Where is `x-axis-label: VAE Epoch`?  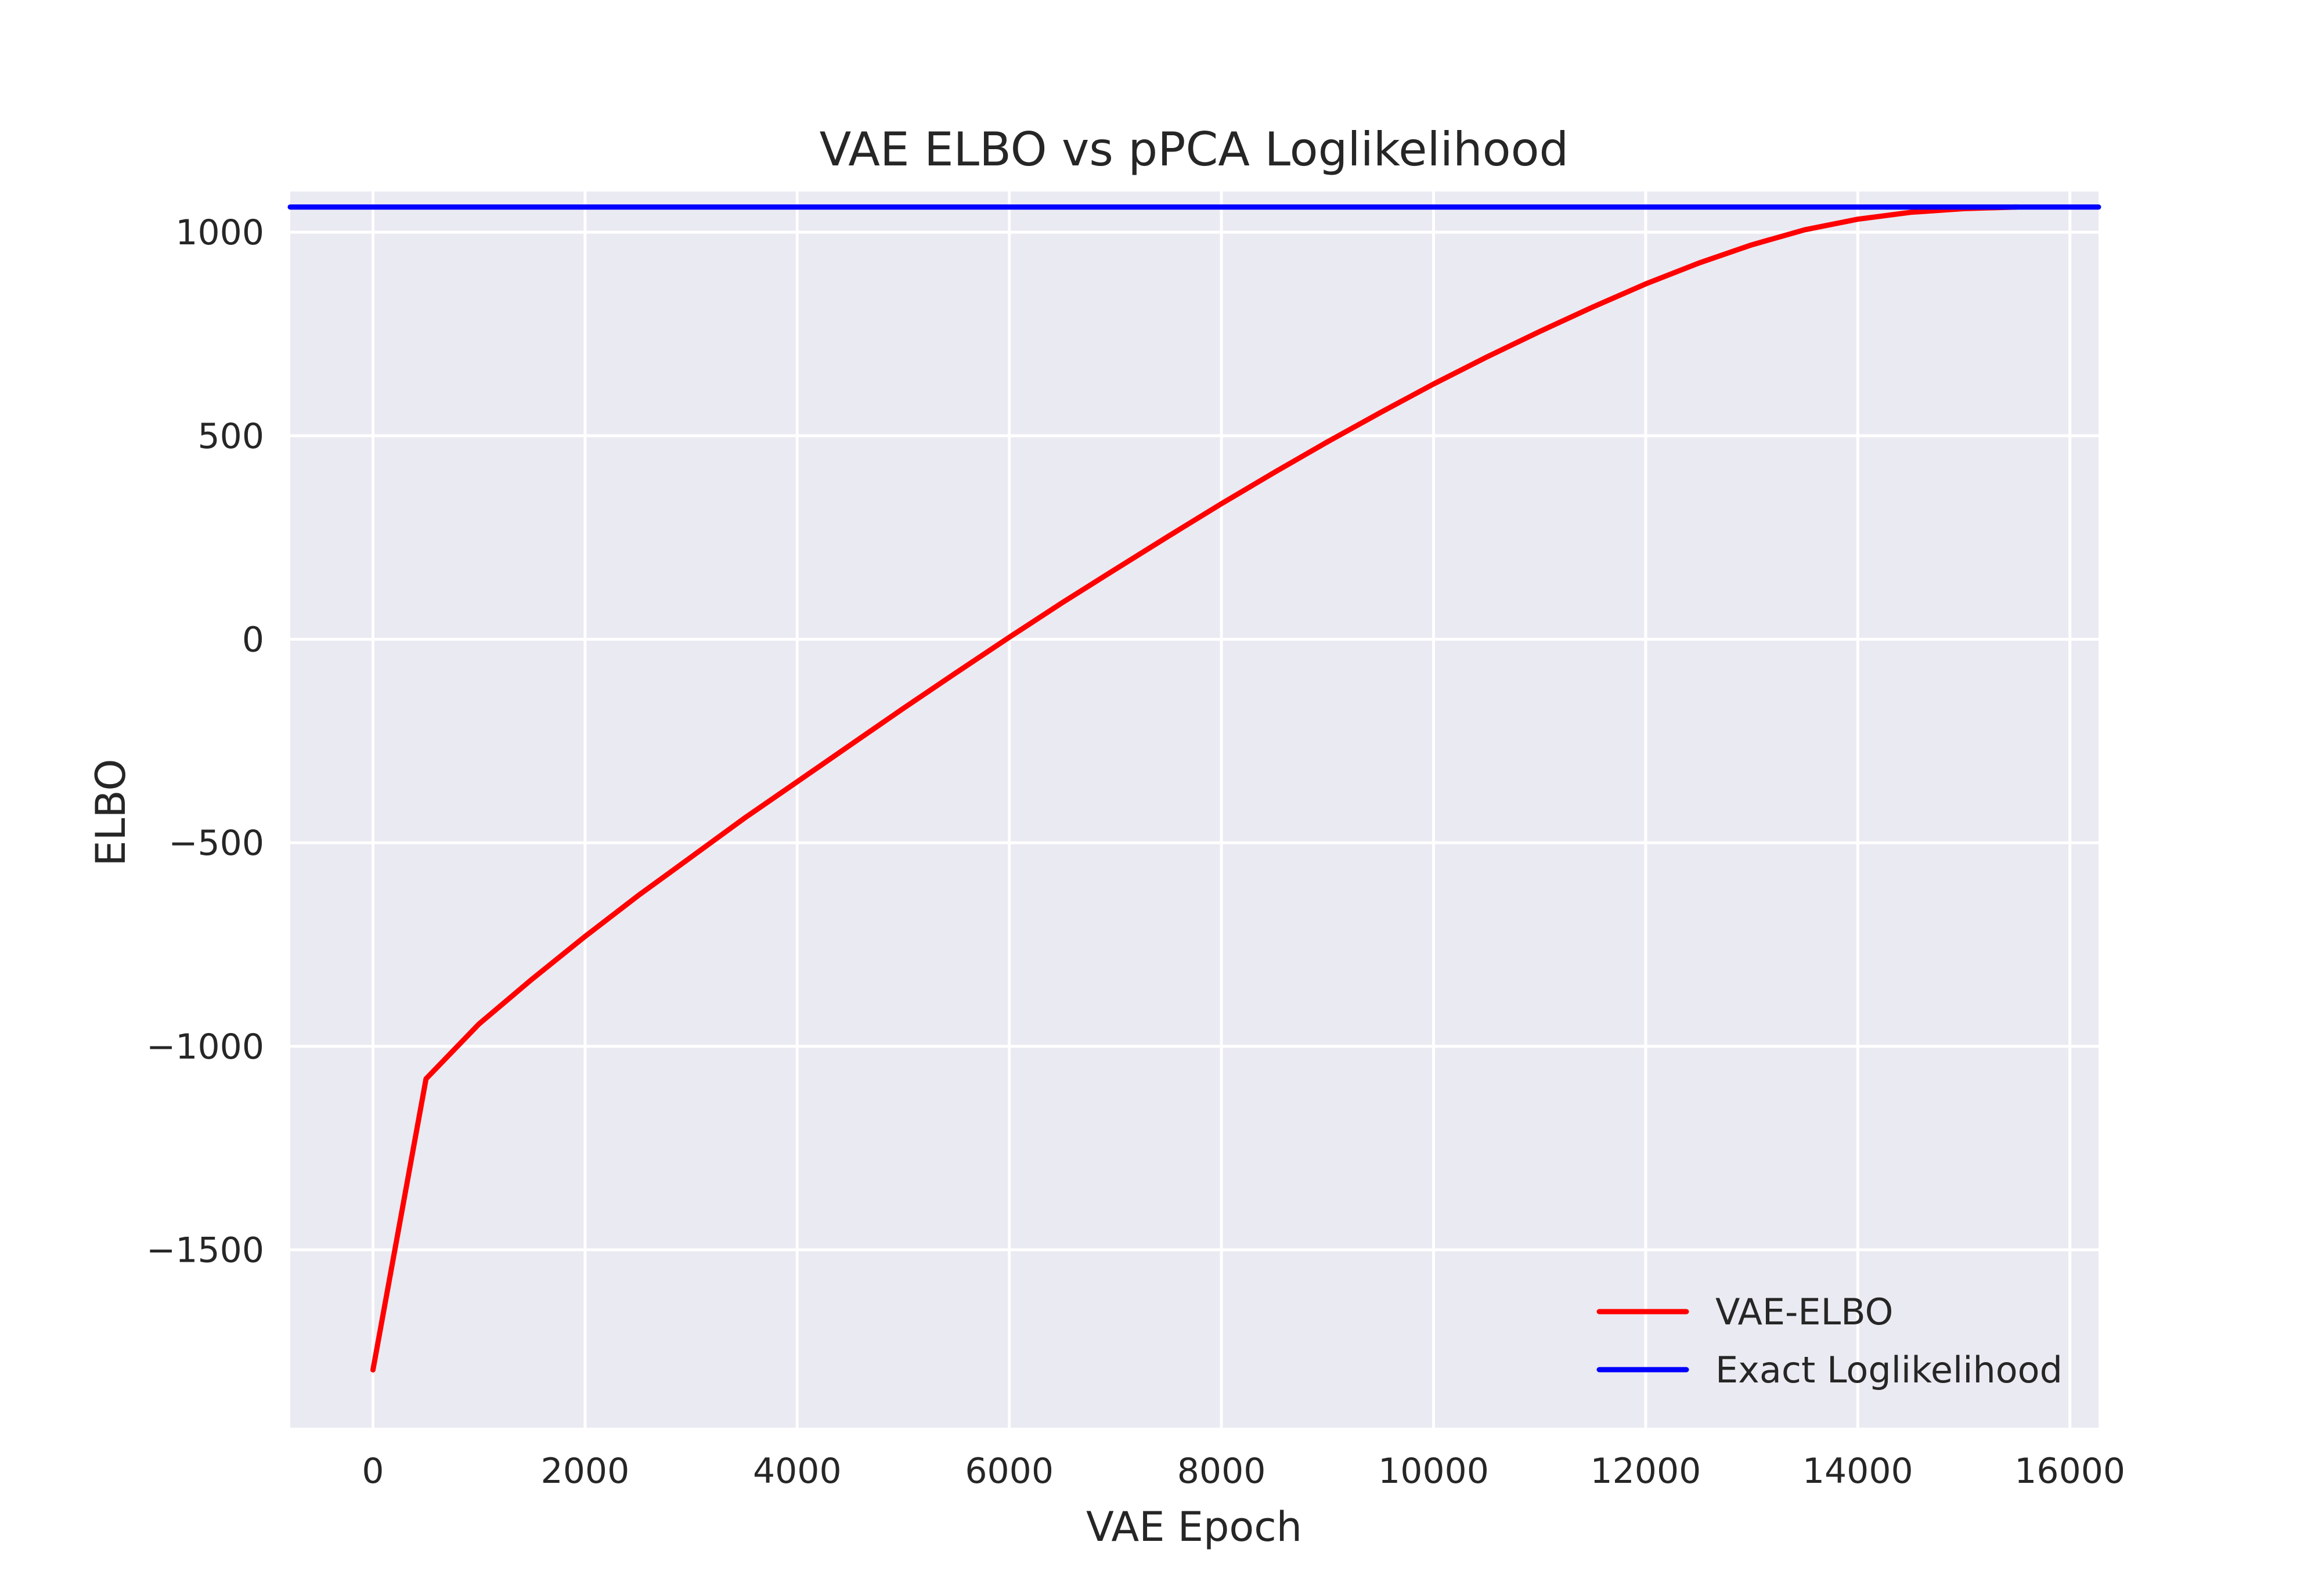 x-axis-label: VAE Epoch is located at coordinates (1194, 1527).